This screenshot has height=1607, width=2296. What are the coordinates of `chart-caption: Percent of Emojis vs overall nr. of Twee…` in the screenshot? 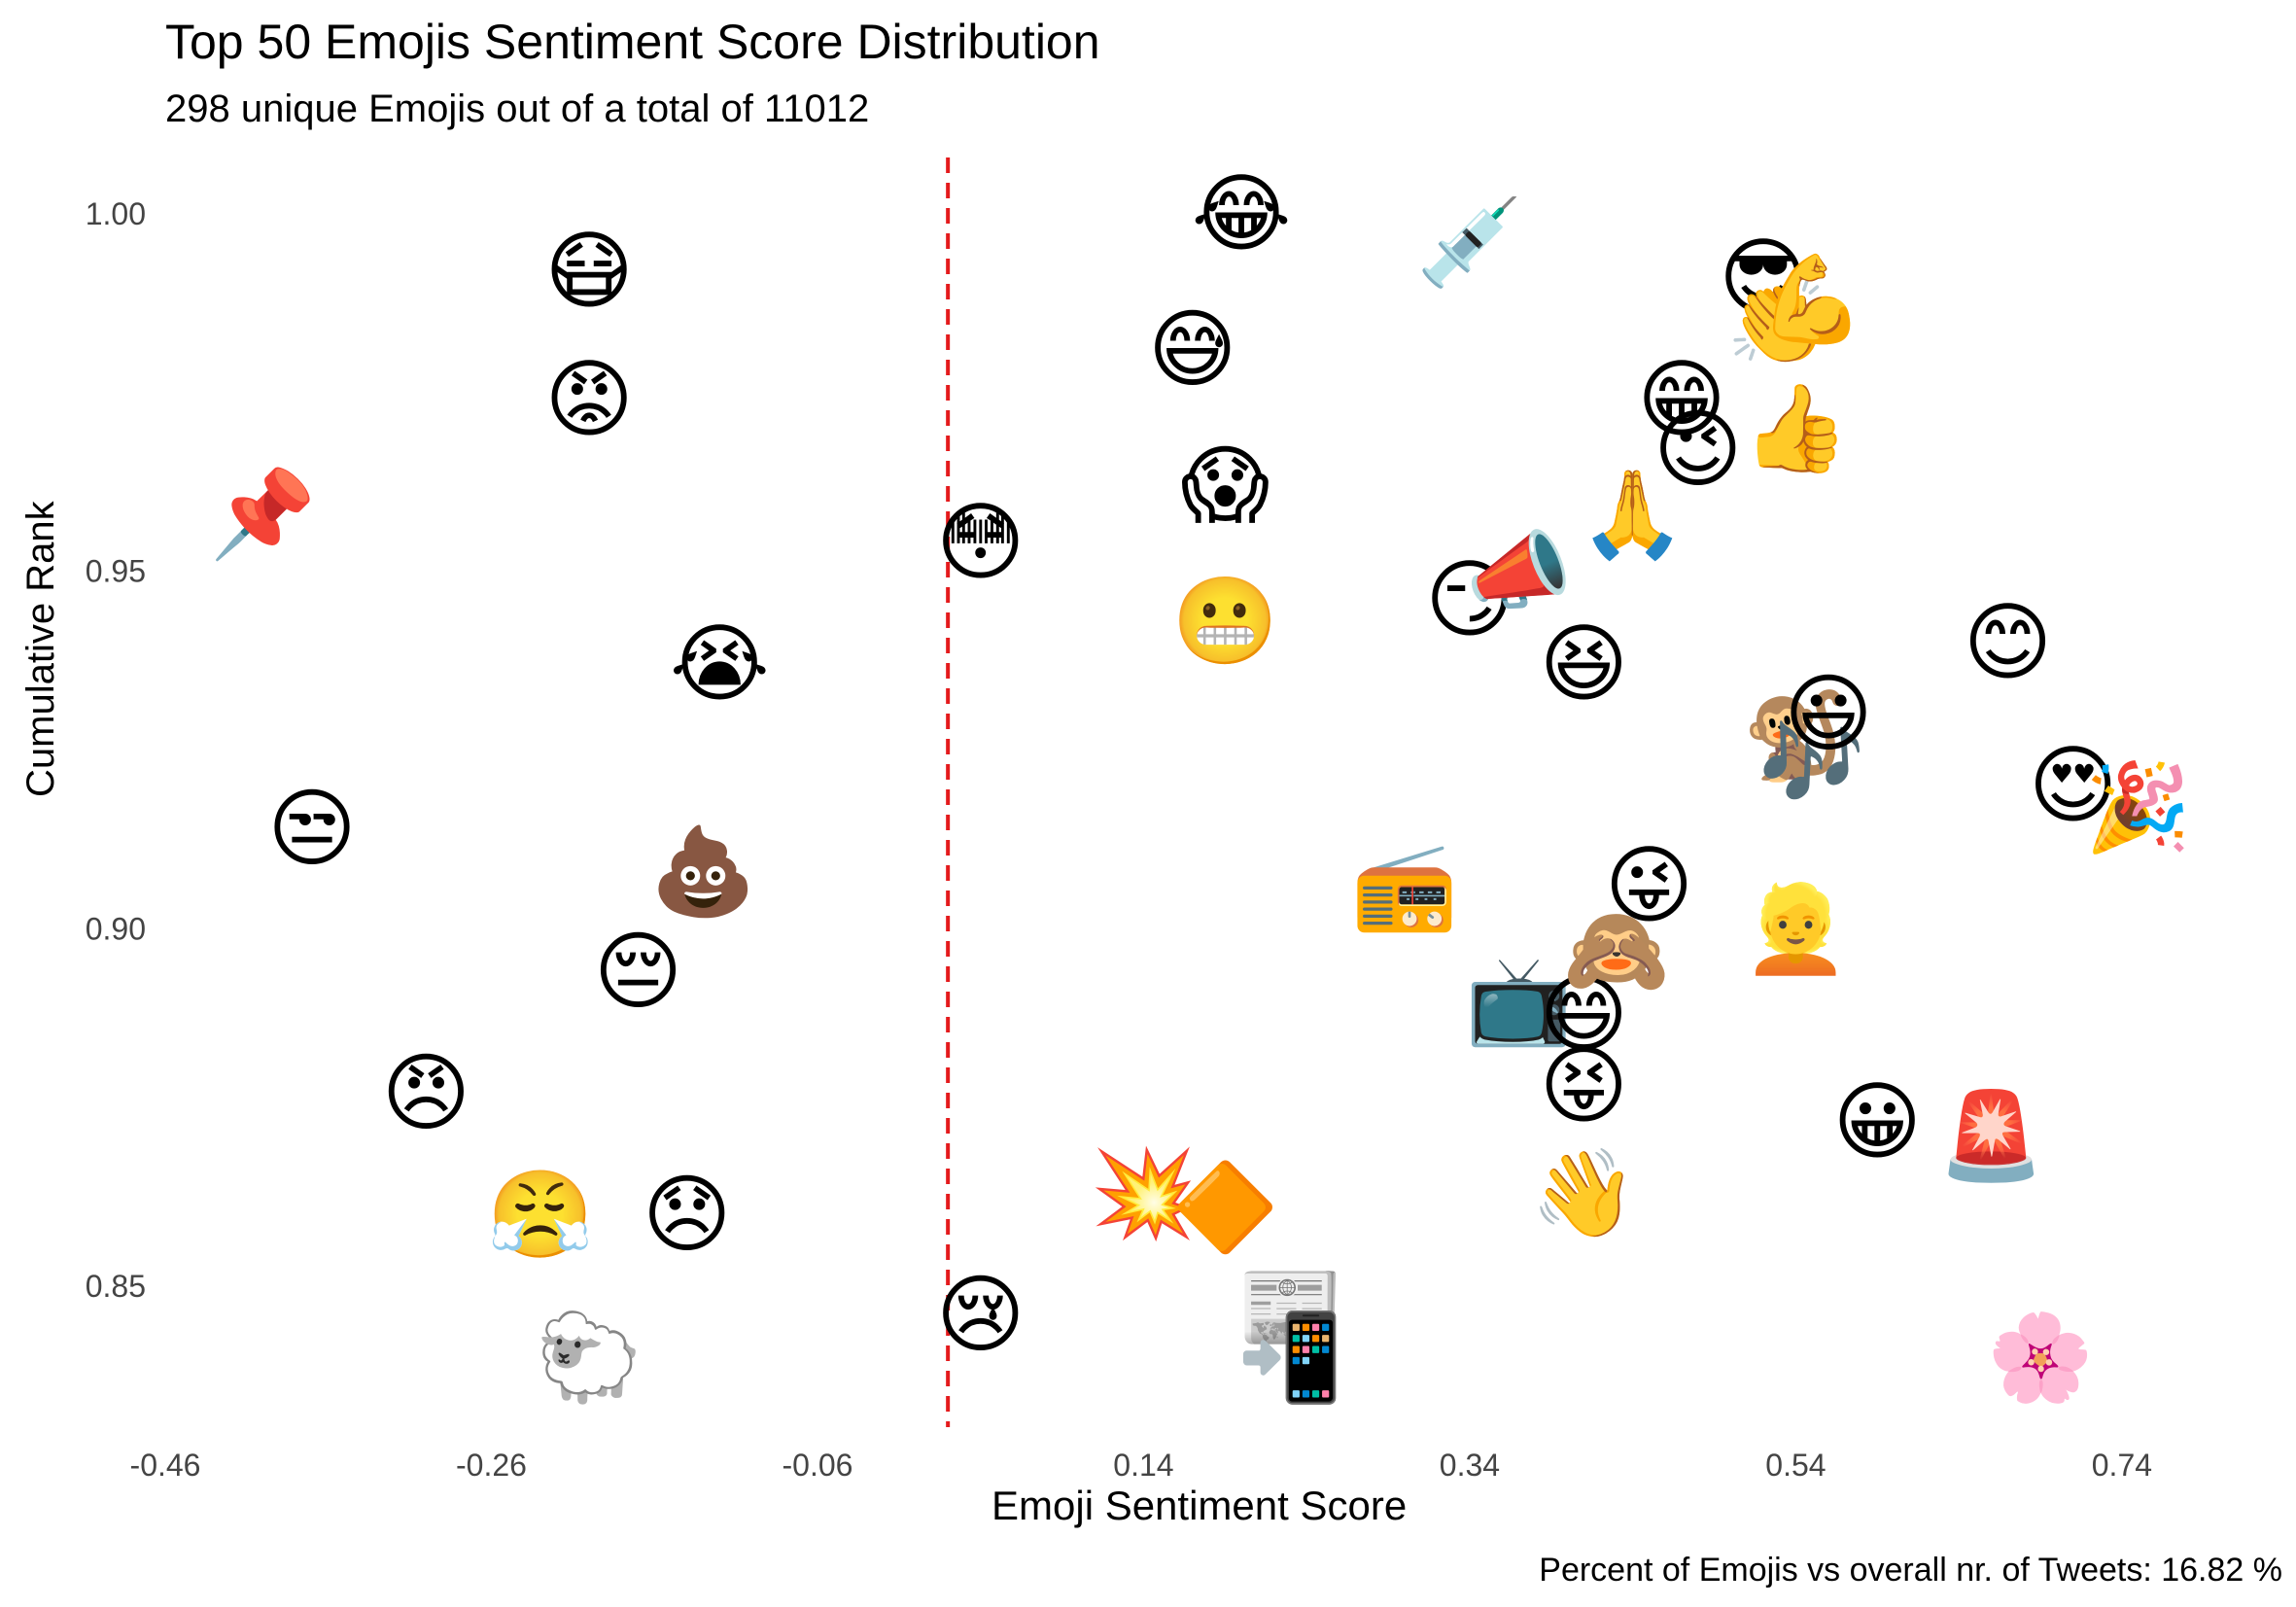 It's located at (1910, 1570).